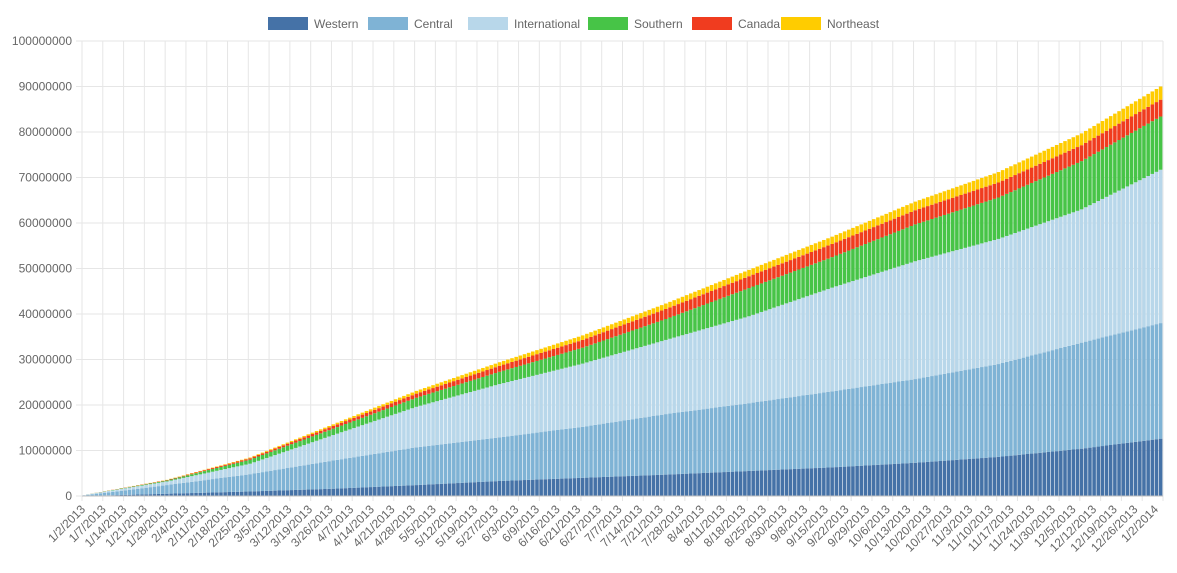  What do you see at coordinates (830, 24) in the screenshot?
I see `legend-item-northeast: Northeast` at bounding box center [830, 24].